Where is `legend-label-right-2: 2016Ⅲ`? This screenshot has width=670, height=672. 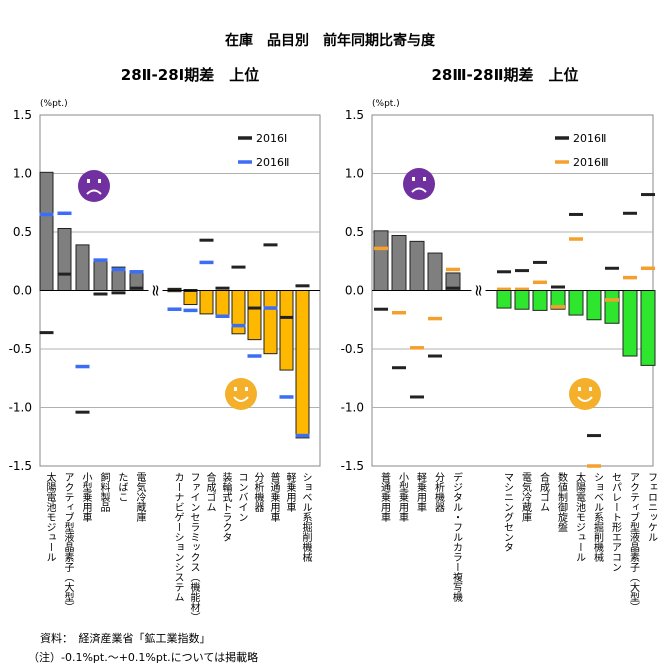 legend-label-right-2: 2016Ⅲ is located at coordinates (591, 162).